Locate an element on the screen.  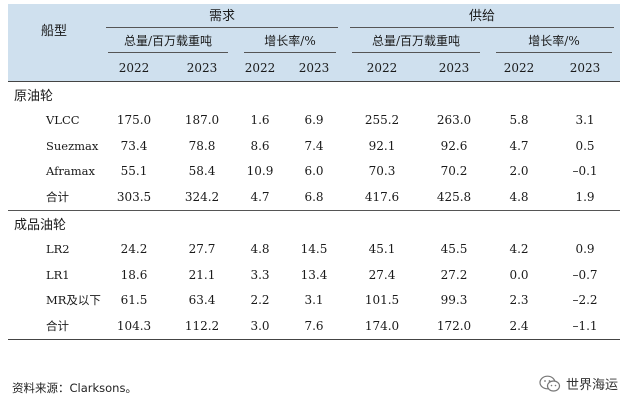
value-cell: 3.0 is located at coordinates (260, 326).